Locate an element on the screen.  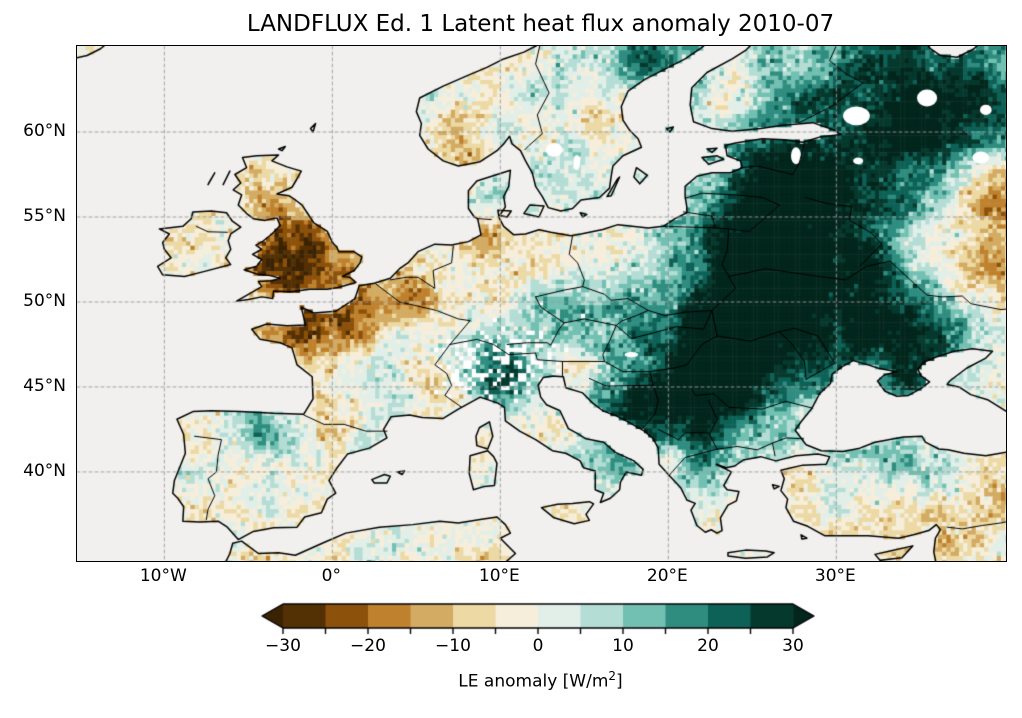
colorbar-label-close: ] is located at coordinates (619, 681).